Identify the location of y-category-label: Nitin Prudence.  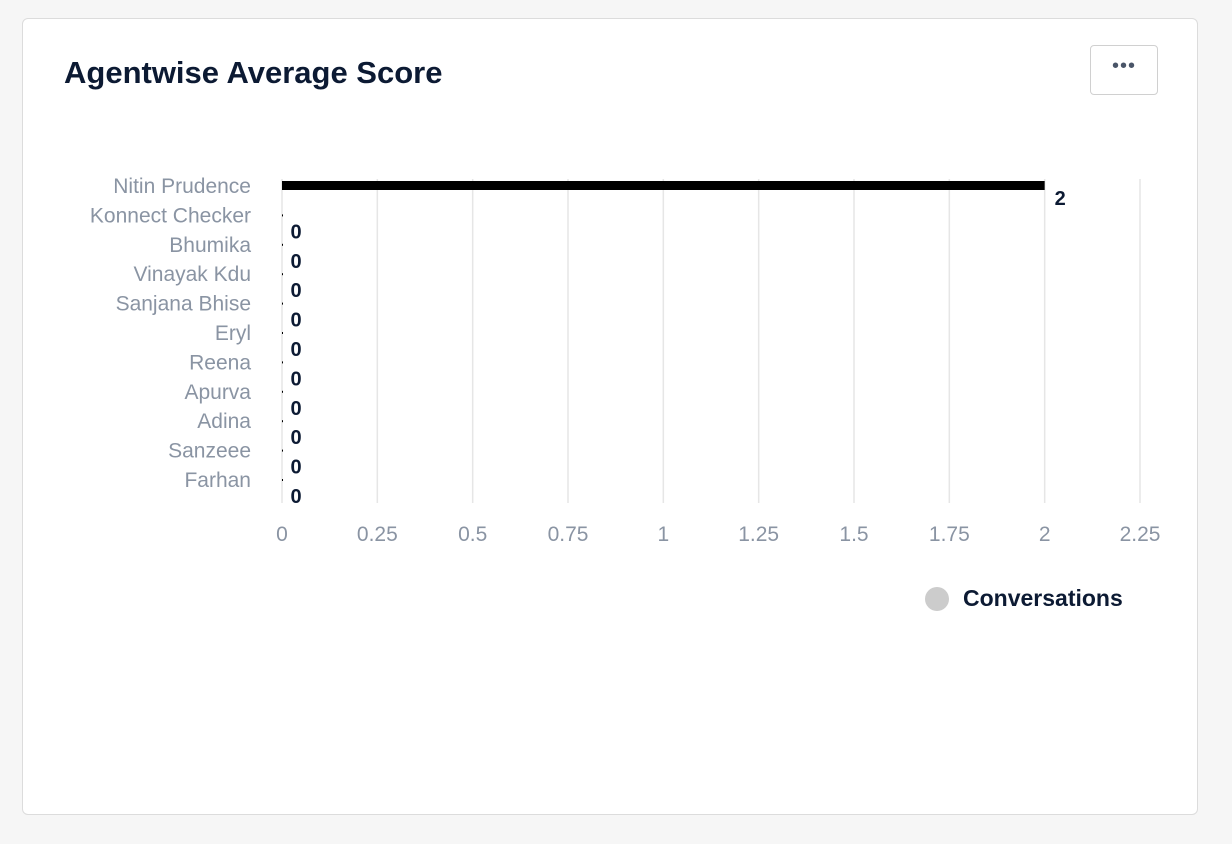
(182, 186).